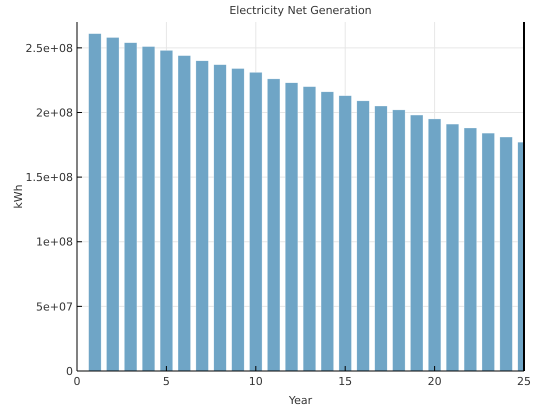 This screenshot has width=544, height=408. What do you see at coordinates (54, 242) in the screenshot?
I see `y-tick-label: 1e+08` at bounding box center [54, 242].